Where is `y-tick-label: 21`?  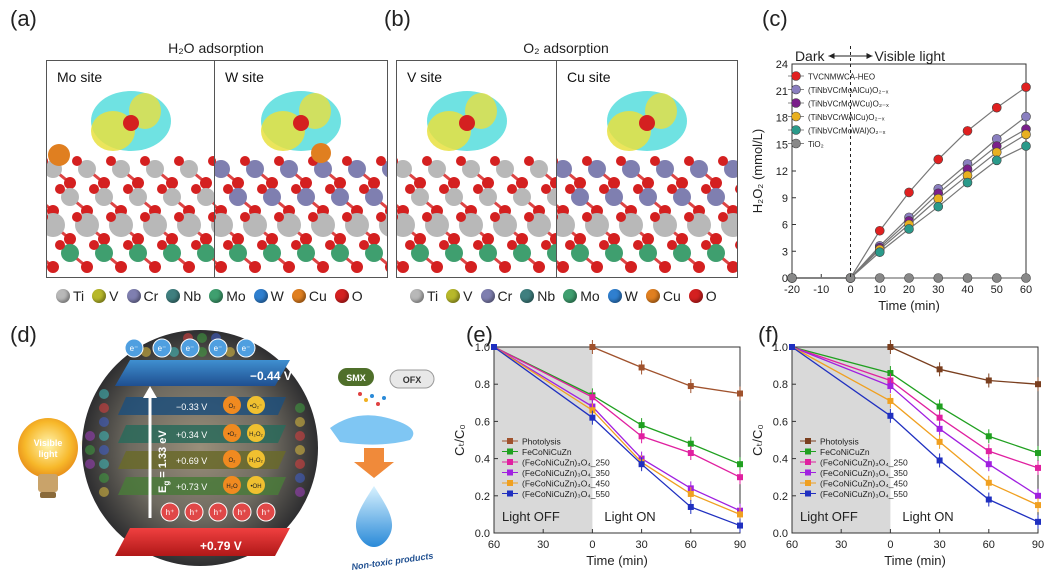 y-tick-label: 21 is located at coordinates (782, 92).